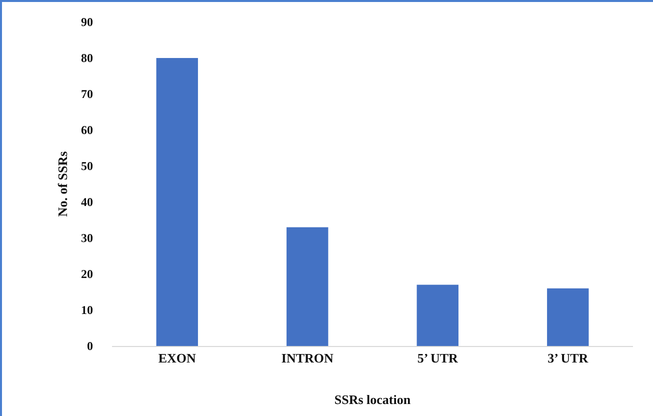 Image resolution: width=653 pixels, height=416 pixels. What do you see at coordinates (87, 274) in the screenshot?
I see `y-tick-label: 20` at bounding box center [87, 274].